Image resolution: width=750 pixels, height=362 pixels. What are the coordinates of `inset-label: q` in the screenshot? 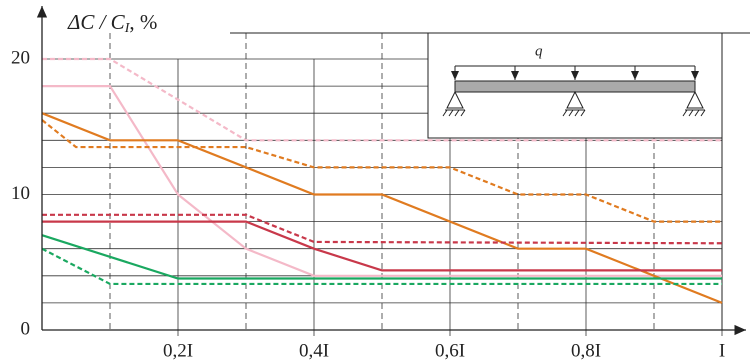 It's located at (539, 51).